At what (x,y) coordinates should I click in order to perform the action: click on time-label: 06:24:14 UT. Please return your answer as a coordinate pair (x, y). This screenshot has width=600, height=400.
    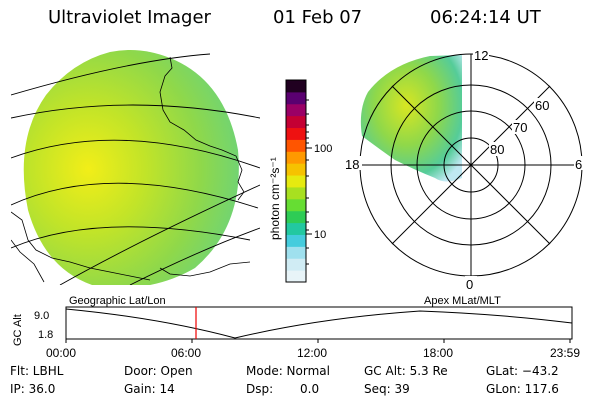
    Looking at the image, I should click on (485, 17).